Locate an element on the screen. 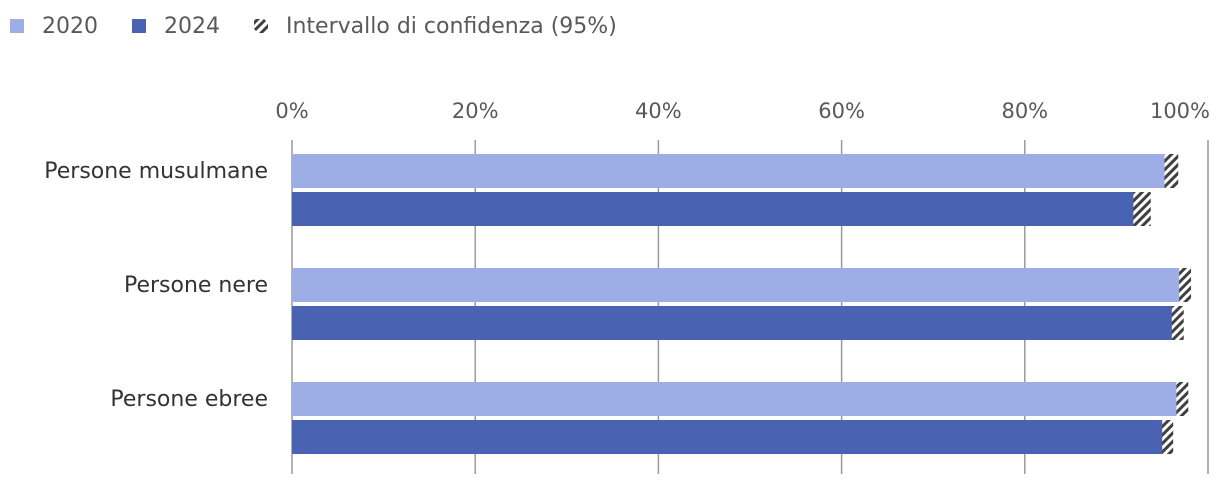  legend-swatch-2020 is located at coordinates (17, 26).